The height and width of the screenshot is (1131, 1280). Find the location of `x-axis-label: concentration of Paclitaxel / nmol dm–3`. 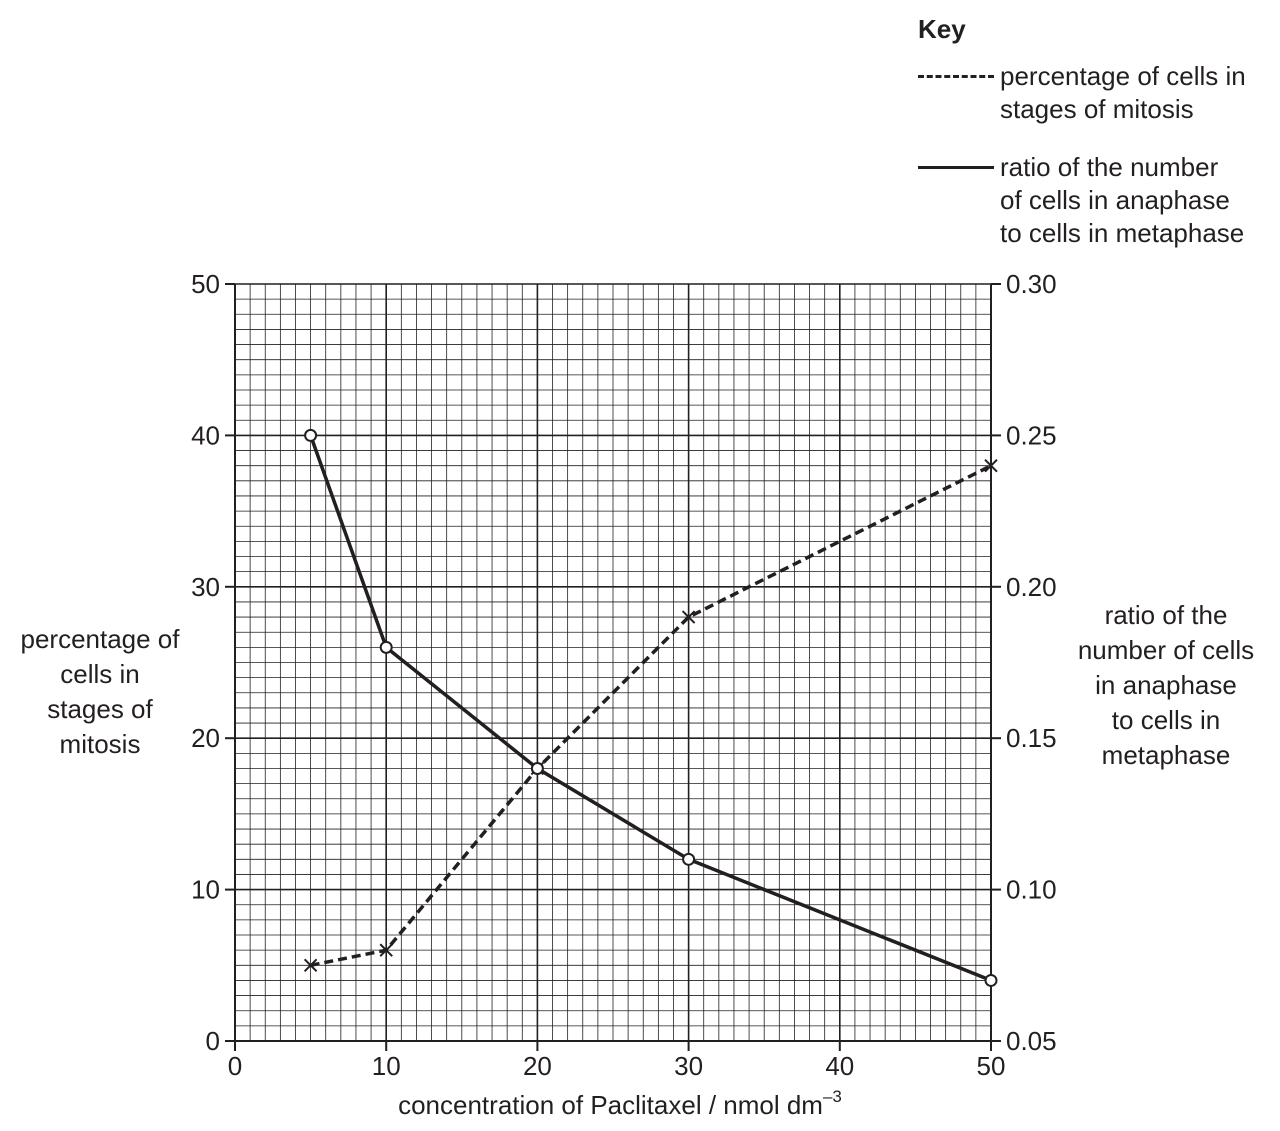

x-axis-label: concentration of Paclitaxel / nmol dm–3 is located at coordinates (620, 1104).